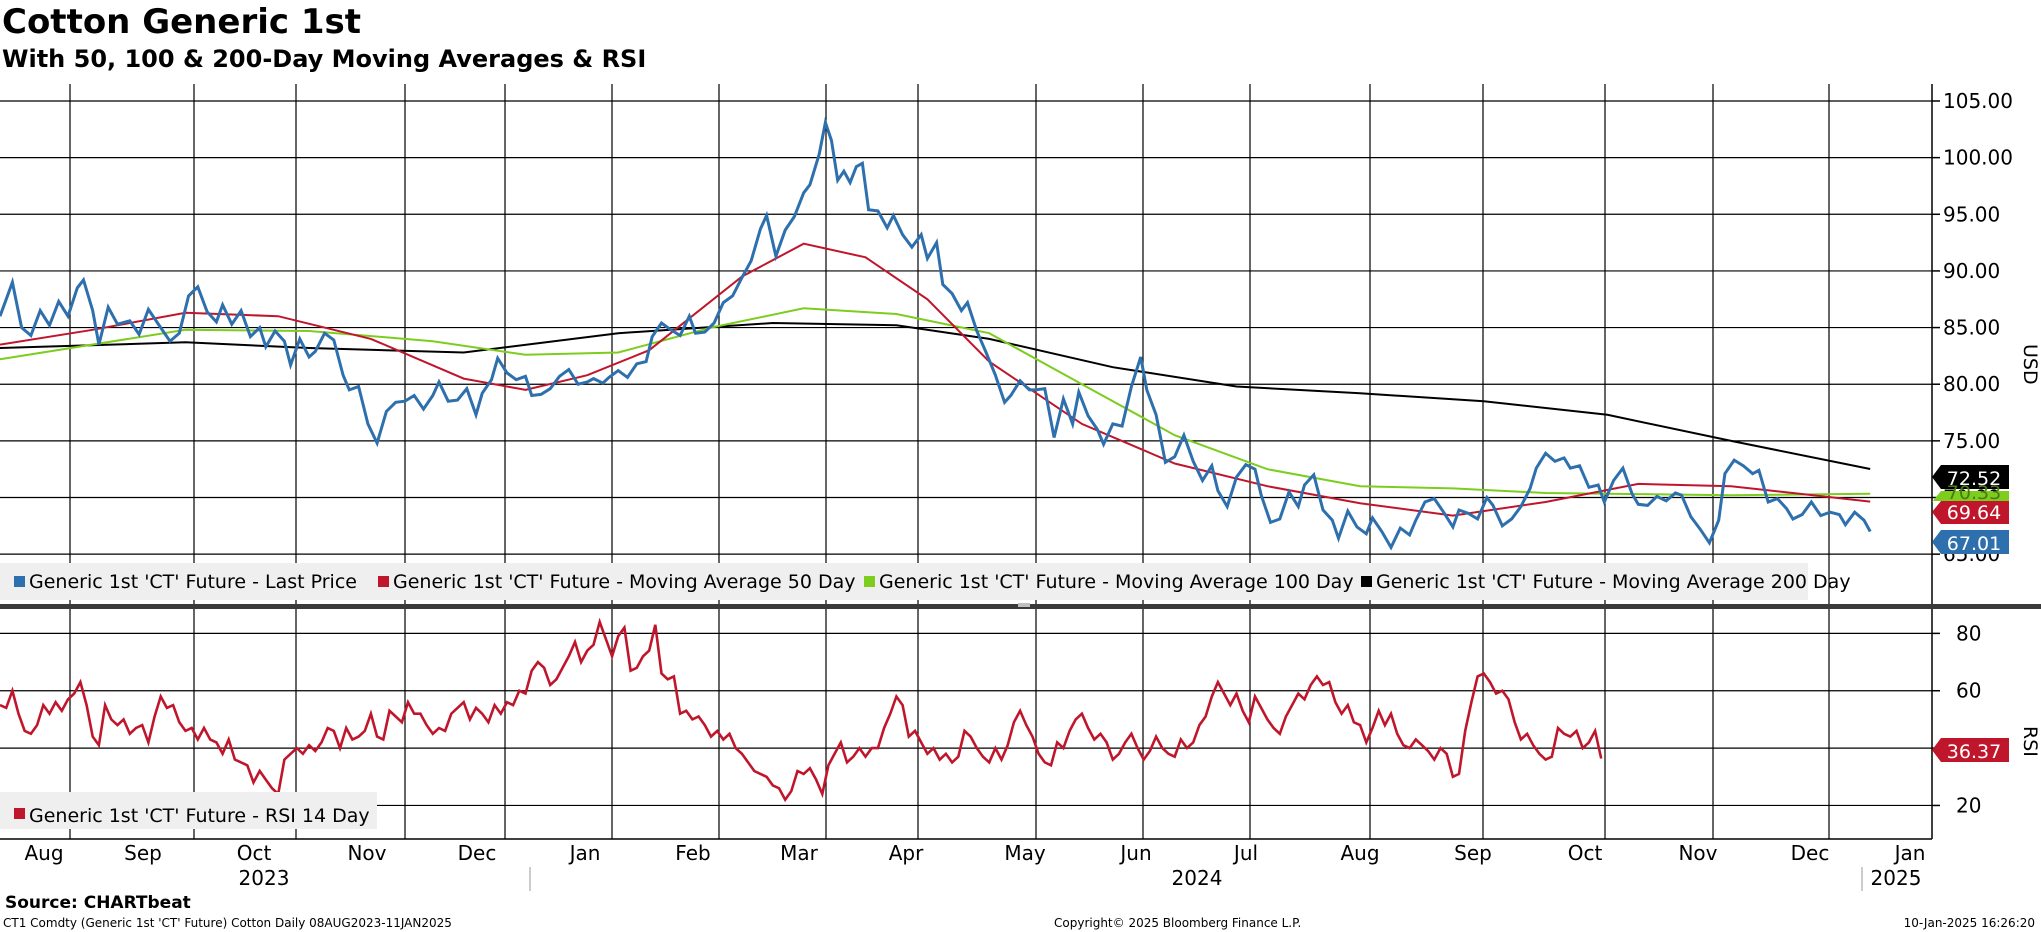  I want to click on price-y-axis-label: USD, so click(2030, 364).